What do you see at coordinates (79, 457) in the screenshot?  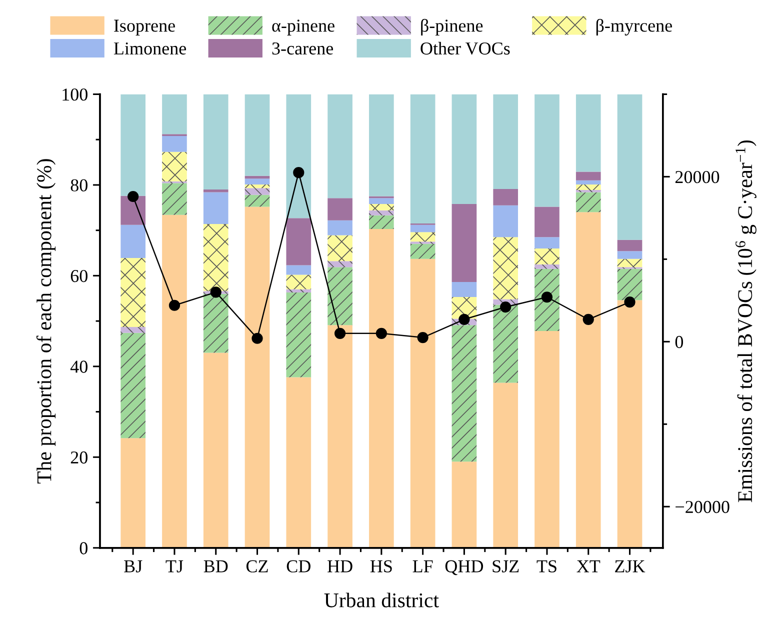 I see `y-tick-label: 20` at bounding box center [79, 457].